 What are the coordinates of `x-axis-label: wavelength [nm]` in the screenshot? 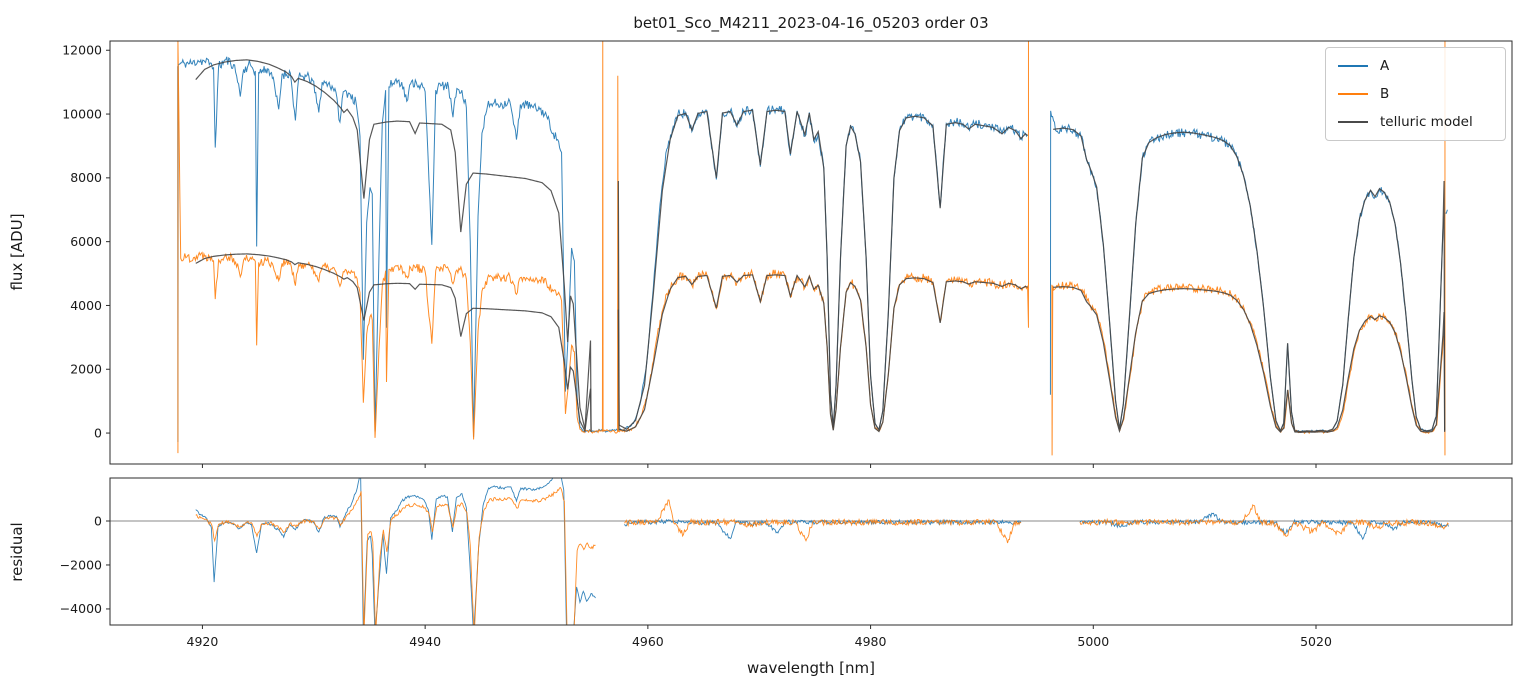 It's located at (811, 668).